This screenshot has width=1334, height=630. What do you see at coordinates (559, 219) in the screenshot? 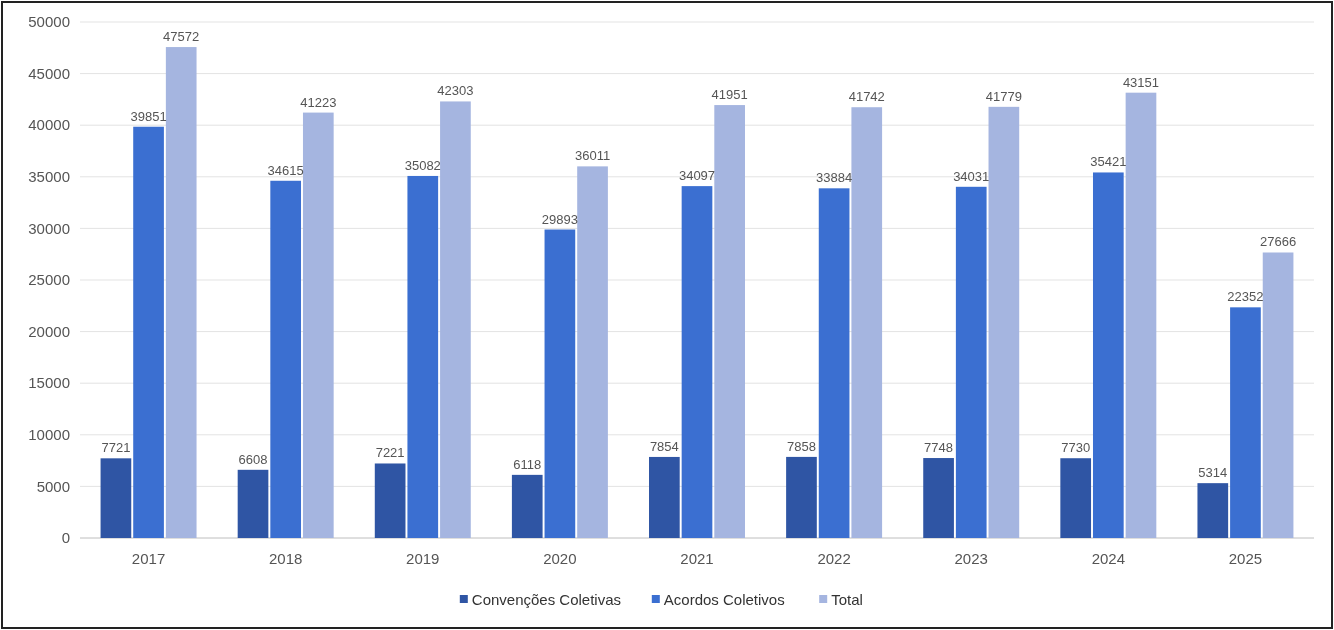
I see `data-label: 29893` at bounding box center [559, 219].